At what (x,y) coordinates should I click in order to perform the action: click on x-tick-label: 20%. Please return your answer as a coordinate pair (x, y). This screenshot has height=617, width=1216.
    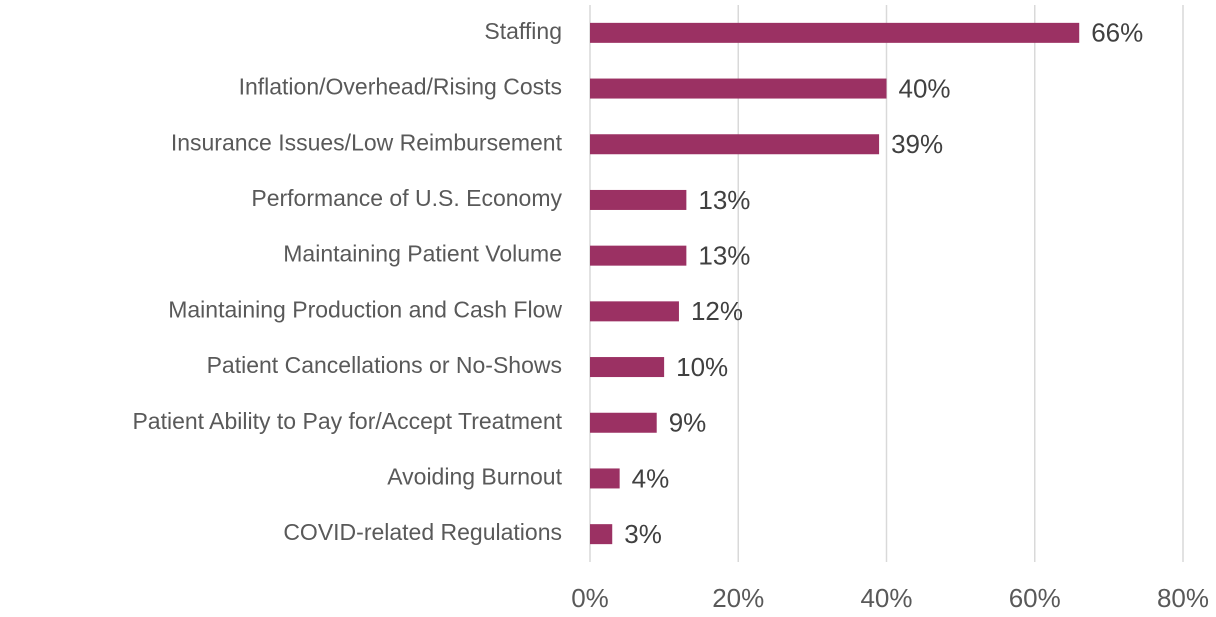
    Looking at the image, I should click on (738, 597).